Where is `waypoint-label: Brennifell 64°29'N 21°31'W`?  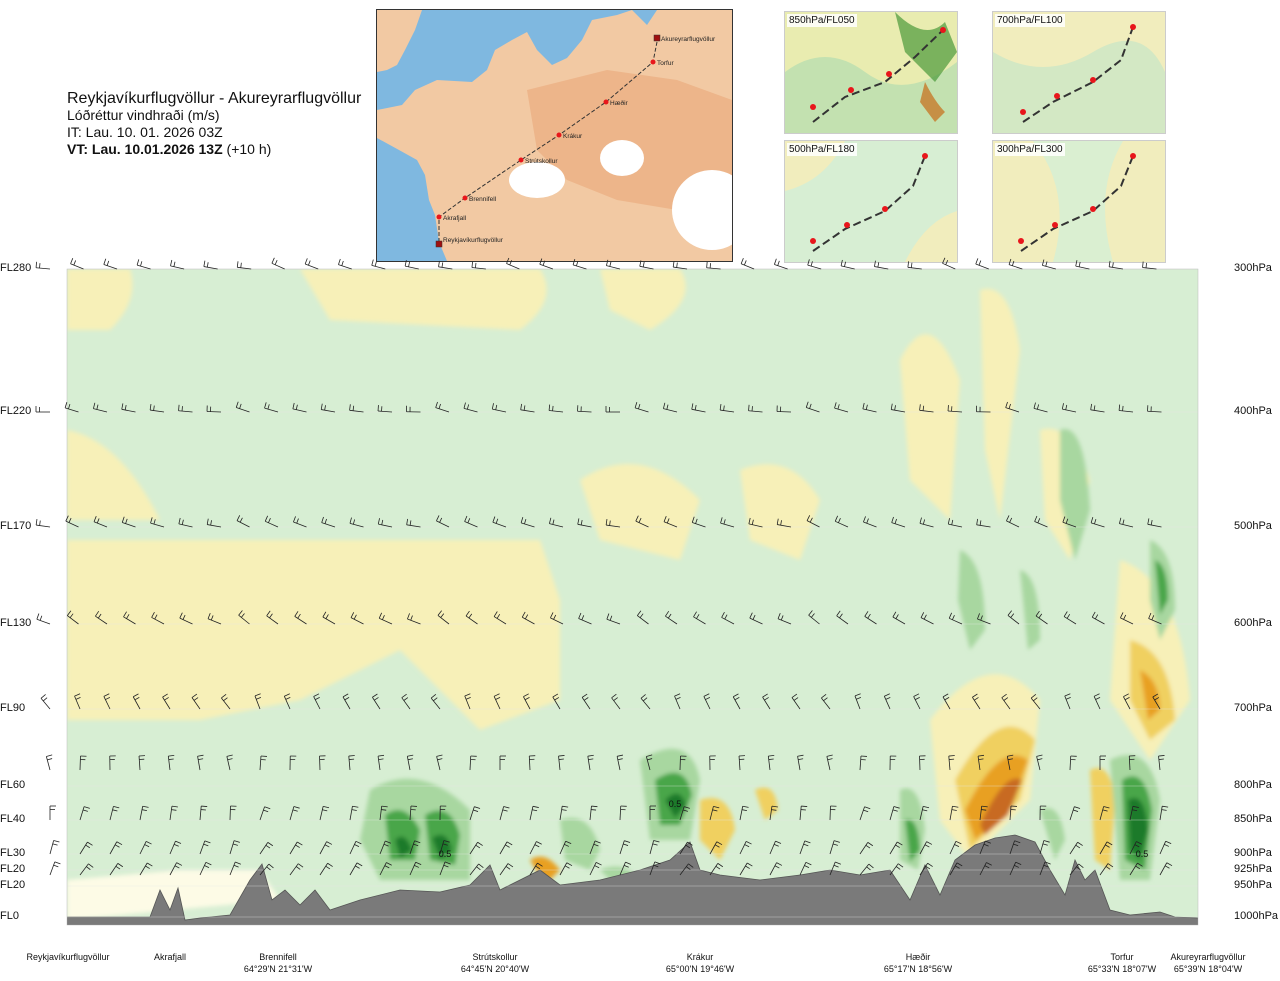
waypoint-label: Brennifell 64°29'N 21°31'W is located at coordinates (278, 963).